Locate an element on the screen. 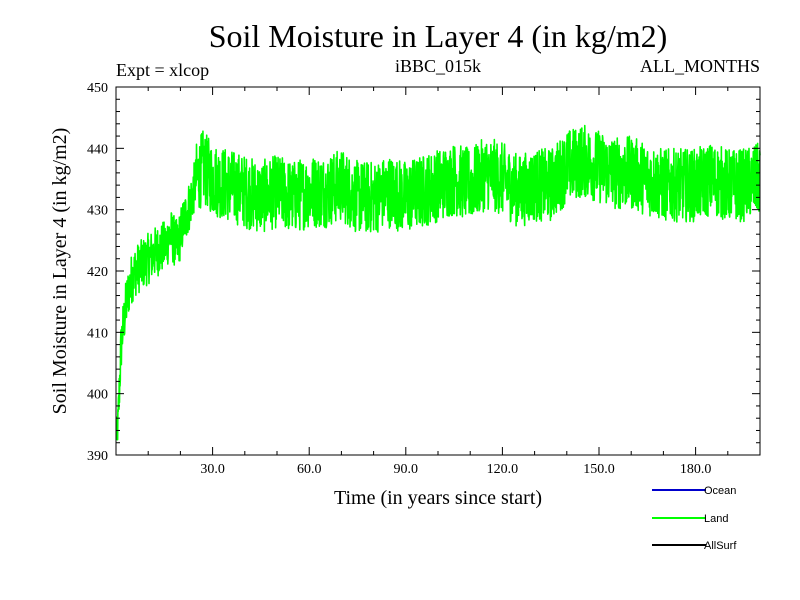 This screenshot has width=800, height=600. x-tick-label: 180.0 is located at coordinates (696, 469).